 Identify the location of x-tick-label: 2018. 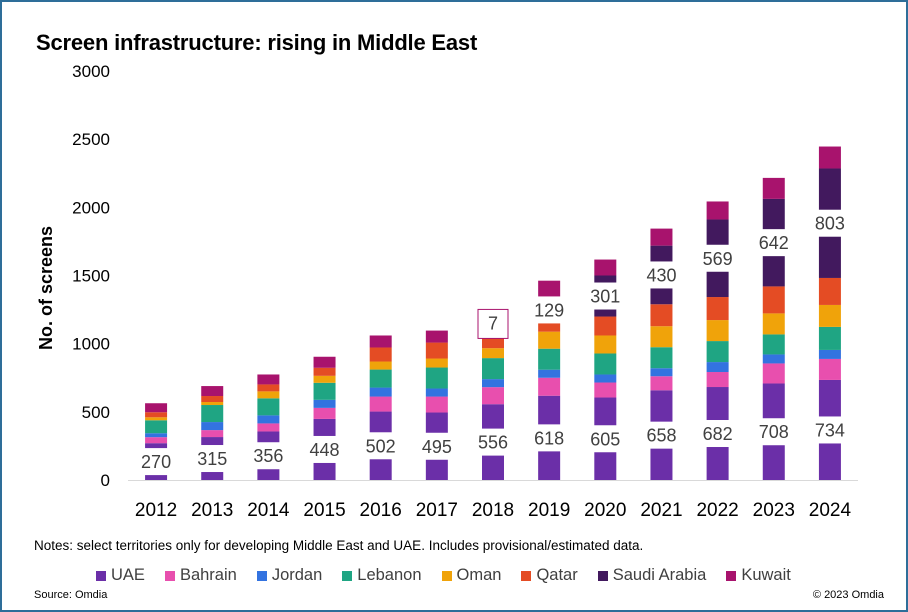
(493, 510).